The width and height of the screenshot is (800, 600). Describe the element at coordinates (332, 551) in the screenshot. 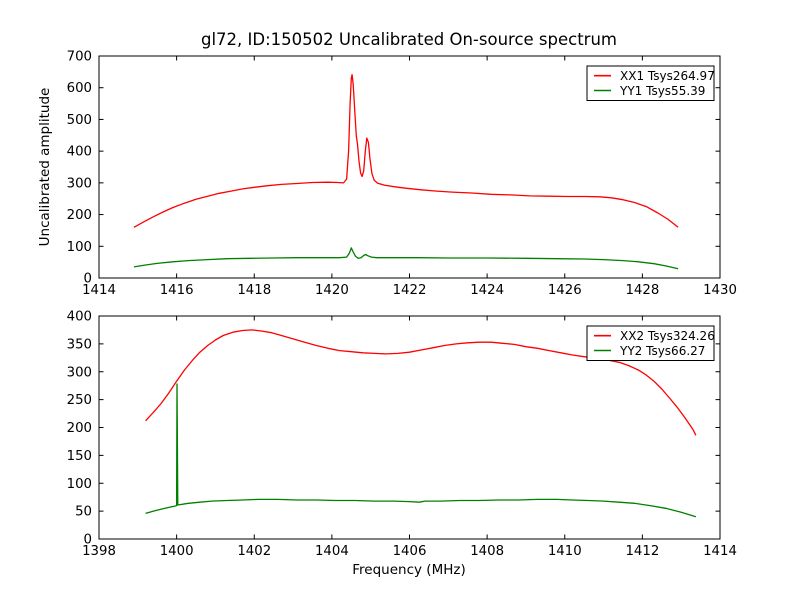

I see `x-tick-label: 1404` at that location.